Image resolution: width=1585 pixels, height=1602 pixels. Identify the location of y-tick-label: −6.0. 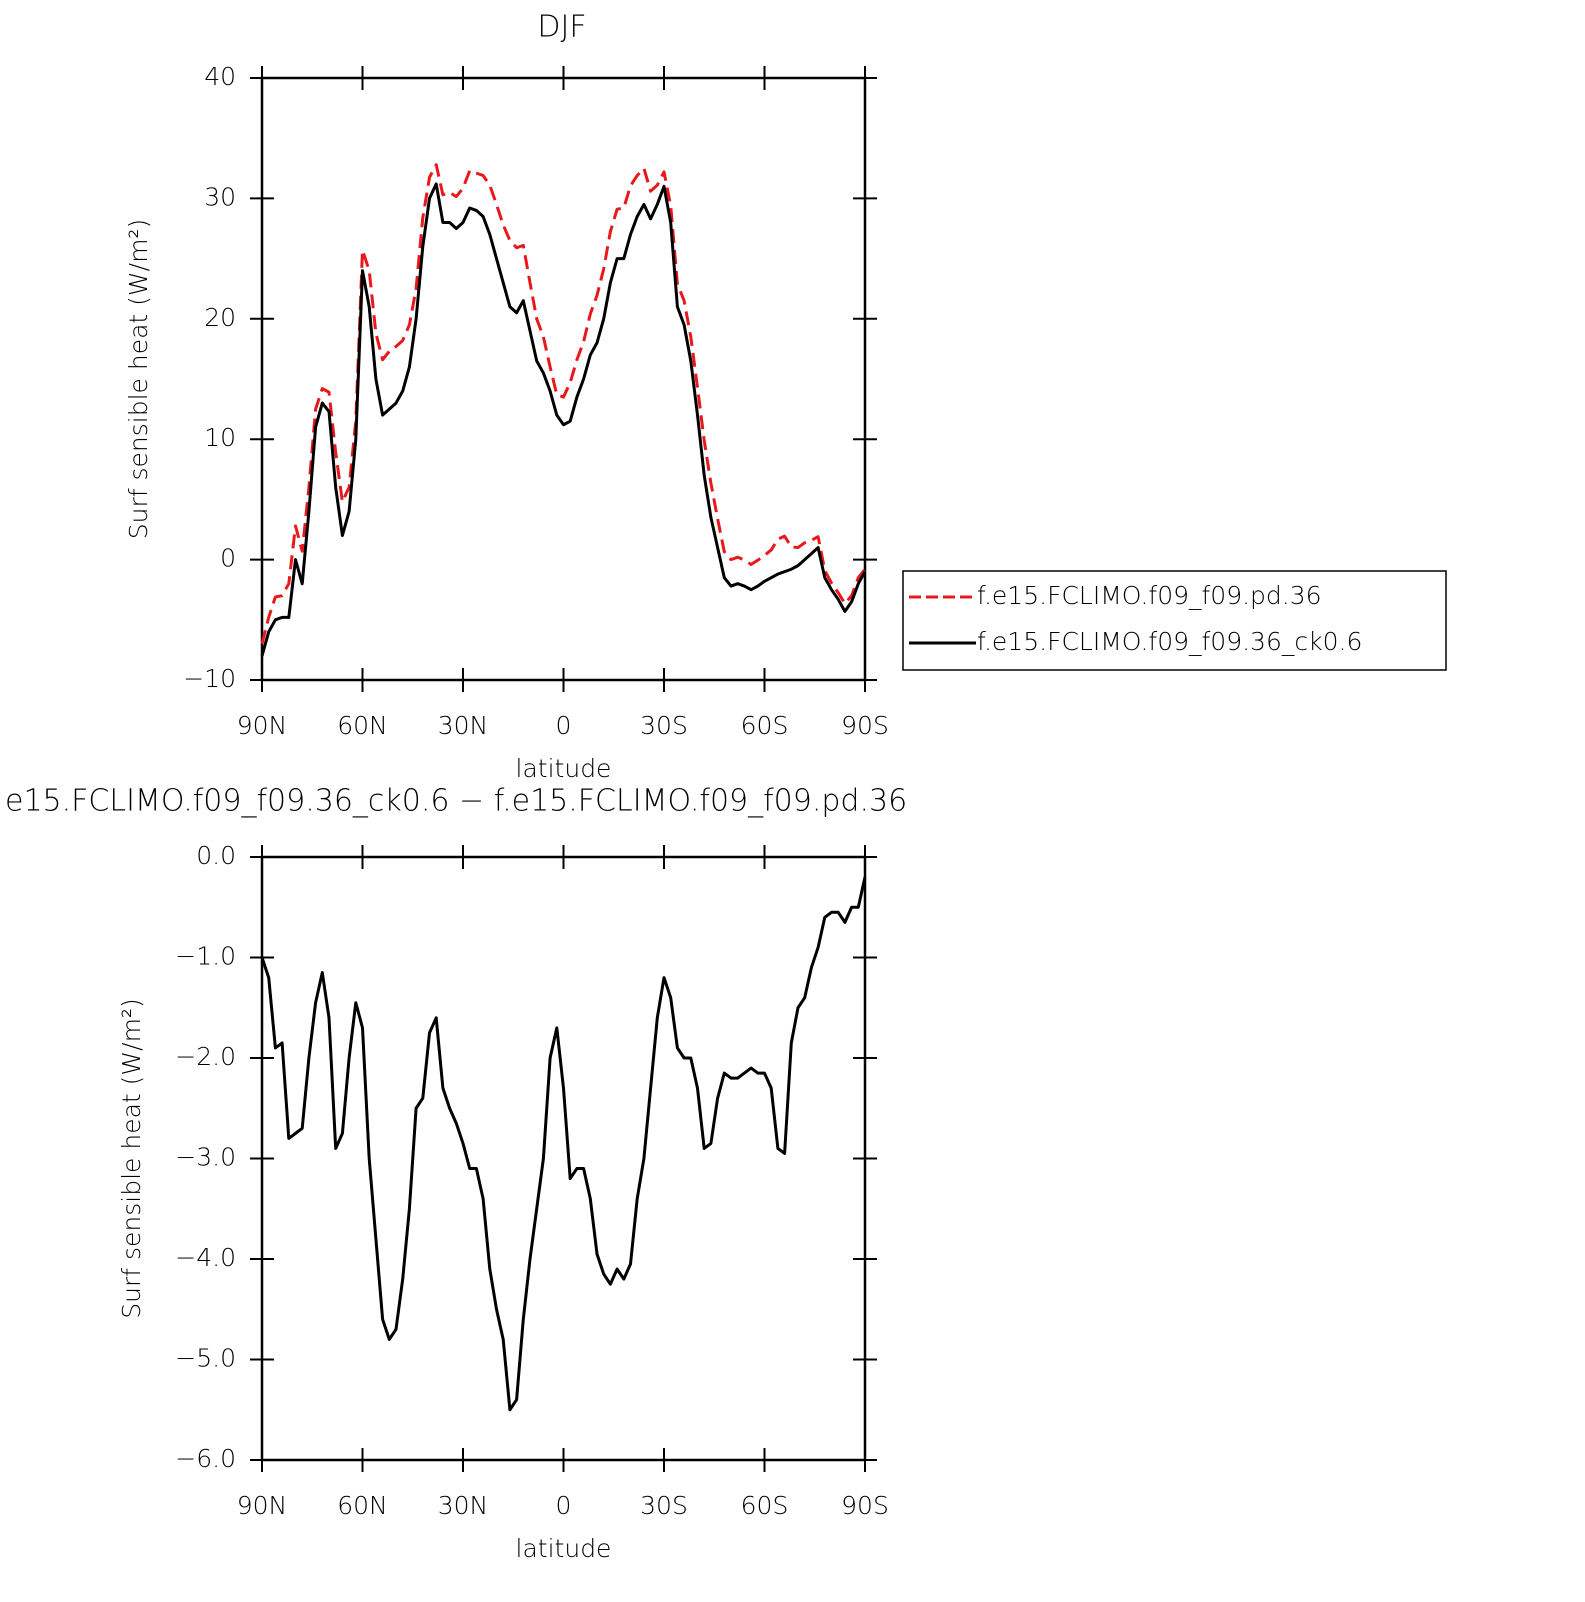
(205, 1458).